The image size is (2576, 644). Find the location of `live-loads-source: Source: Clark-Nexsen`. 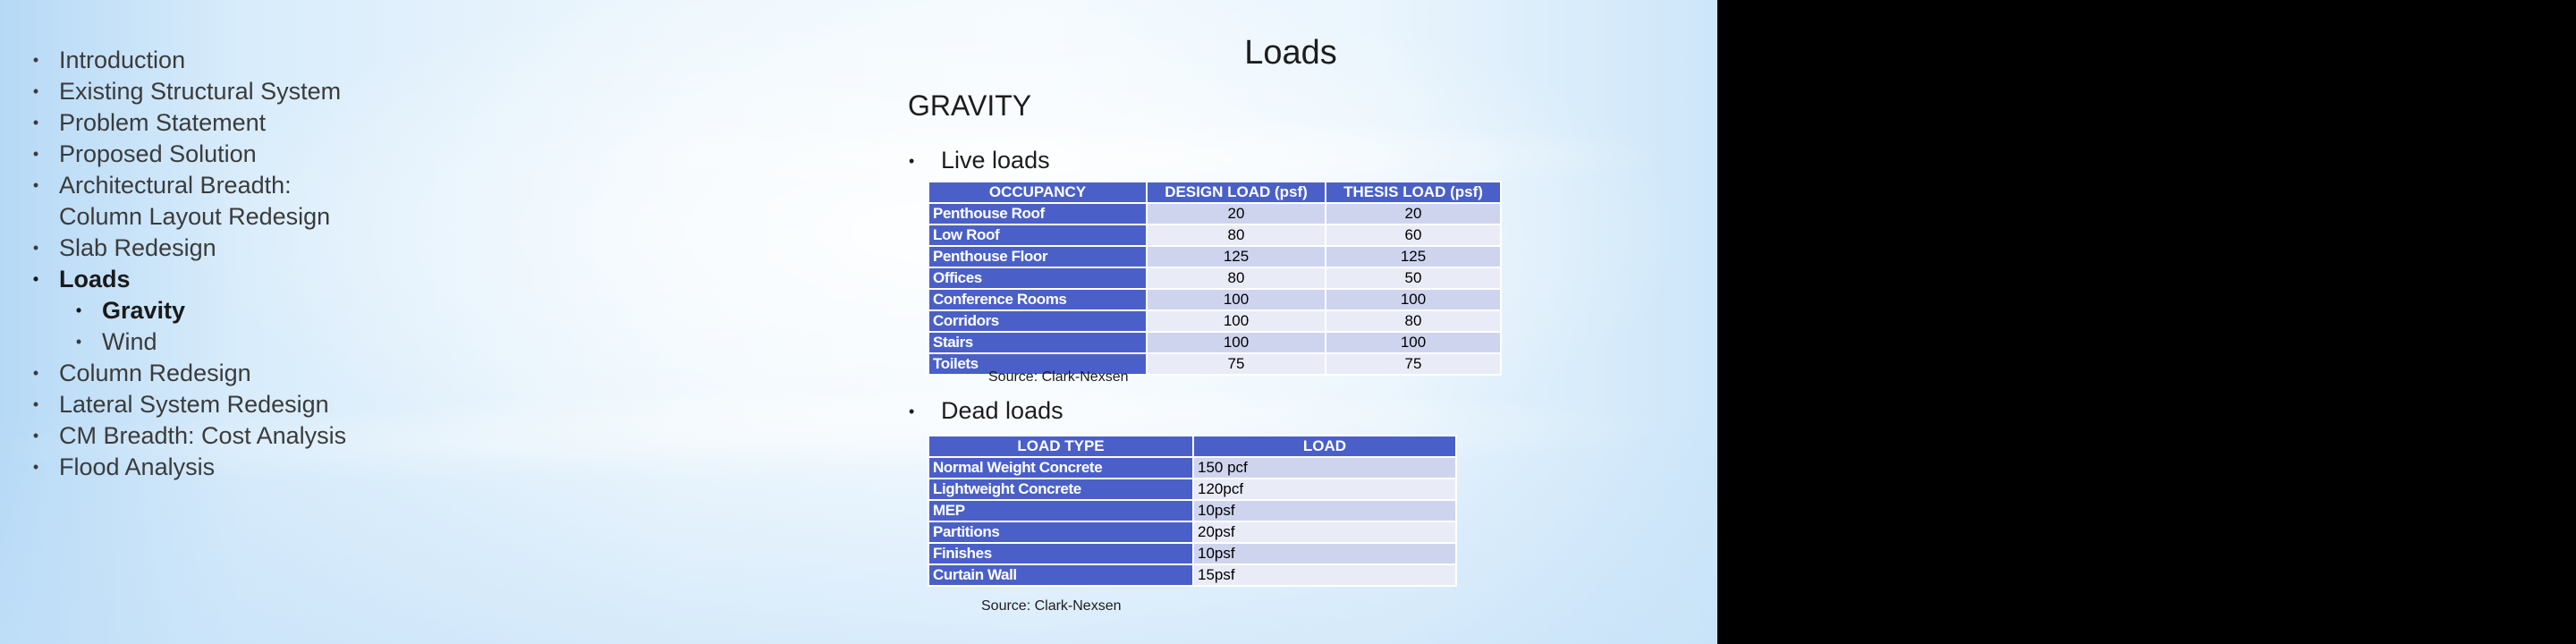

live-loads-source: Source: Clark-Nexsen is located at coordinates (1058, 377).